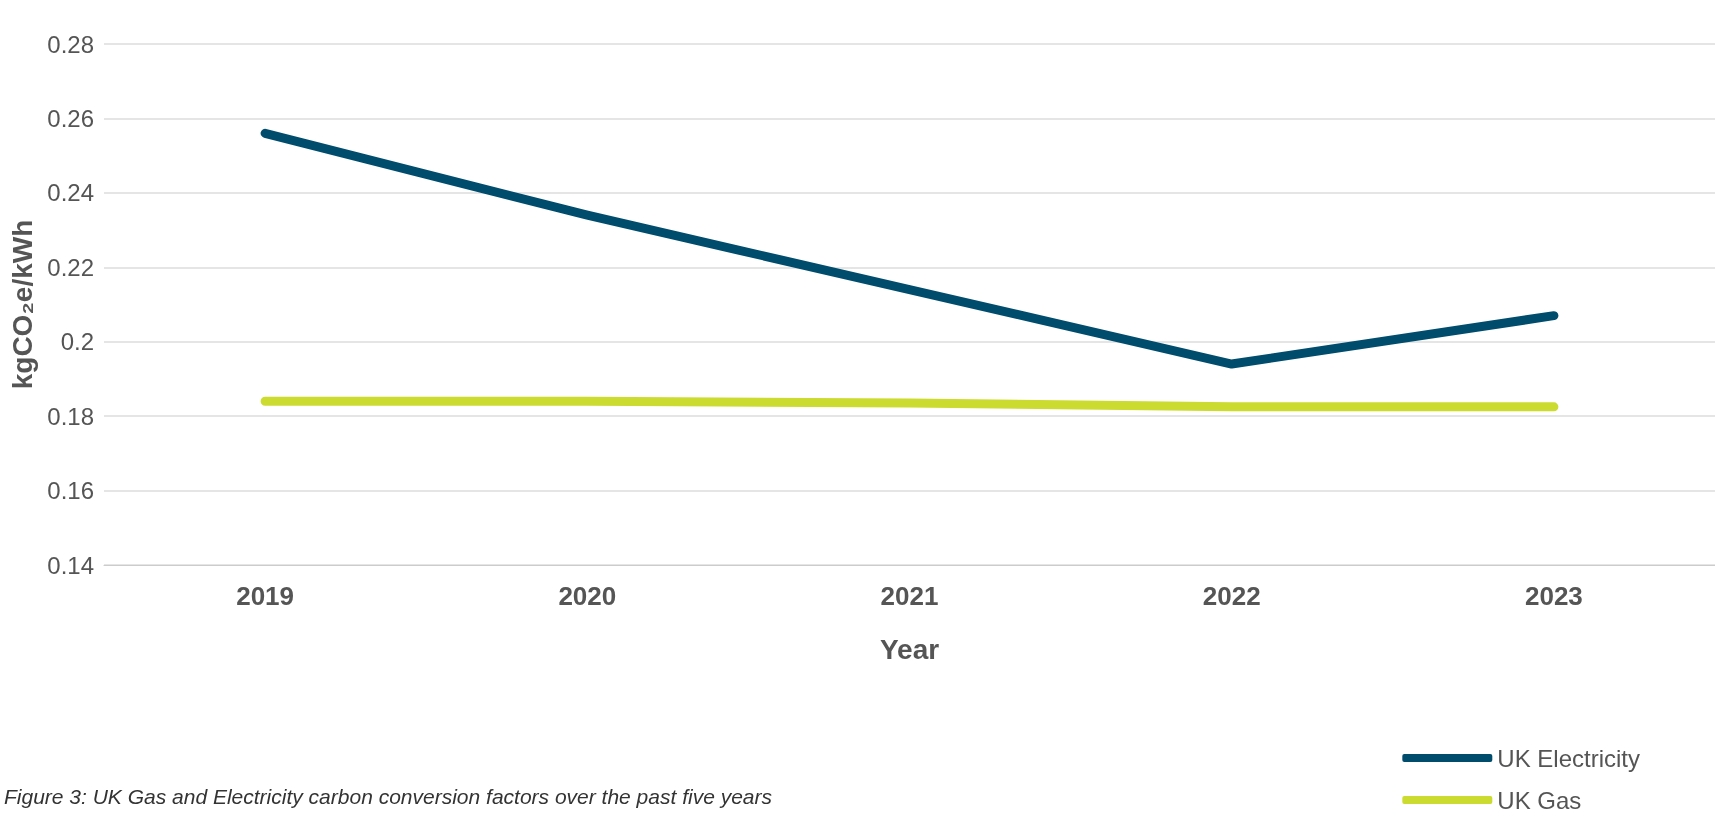 Image resolution: width=1715 pixels, height=819 pixels. What do you see at coordinates (70, 193) in the screenshot?
I see `y-tick-label: 0.24` at bounding box center [70, 193].